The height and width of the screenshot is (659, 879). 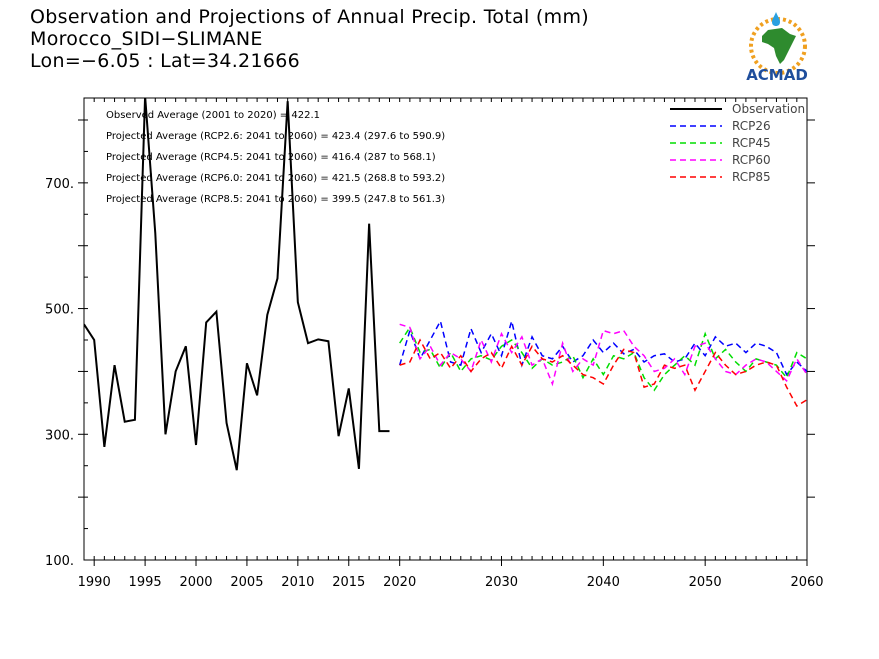 I want to click on y-tick-label: 300., so click(x=59, y=435).